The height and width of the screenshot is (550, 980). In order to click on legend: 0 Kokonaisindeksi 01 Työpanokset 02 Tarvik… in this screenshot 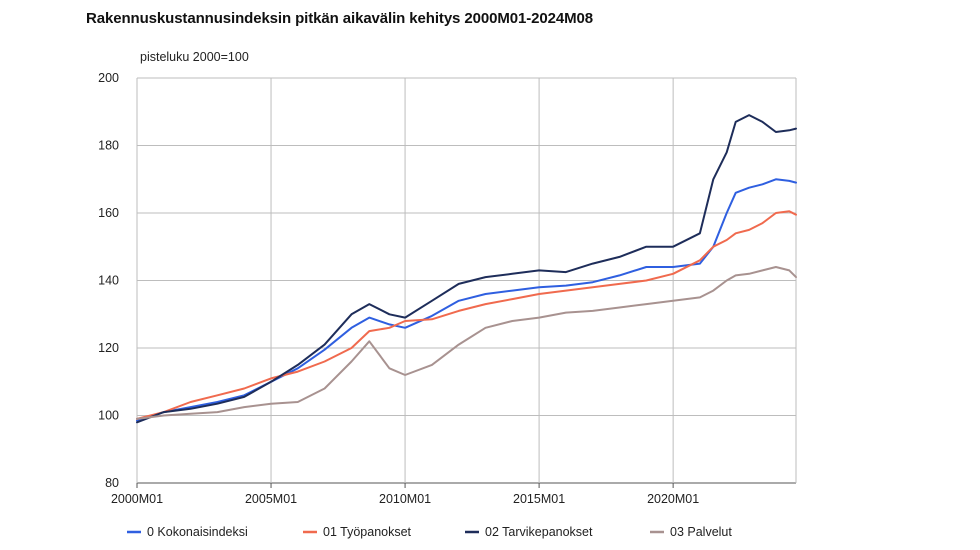, I will do `click(429, 532)`.